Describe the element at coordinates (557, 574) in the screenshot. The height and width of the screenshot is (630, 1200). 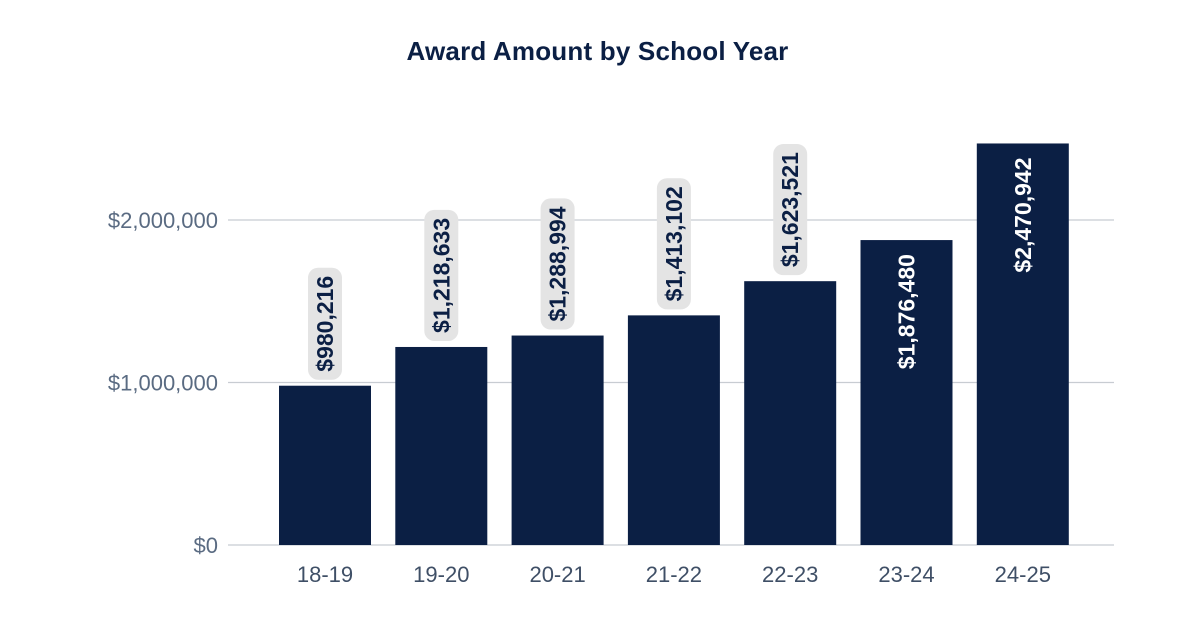
I see `x-tick-label: 20-21` at that location.